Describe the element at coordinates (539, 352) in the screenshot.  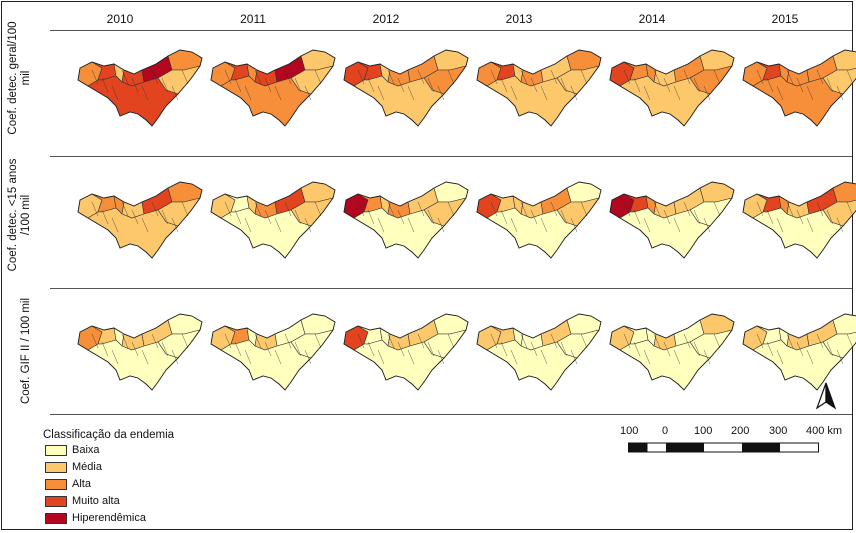
I see `choropleth-map-2013-row3` at that location.